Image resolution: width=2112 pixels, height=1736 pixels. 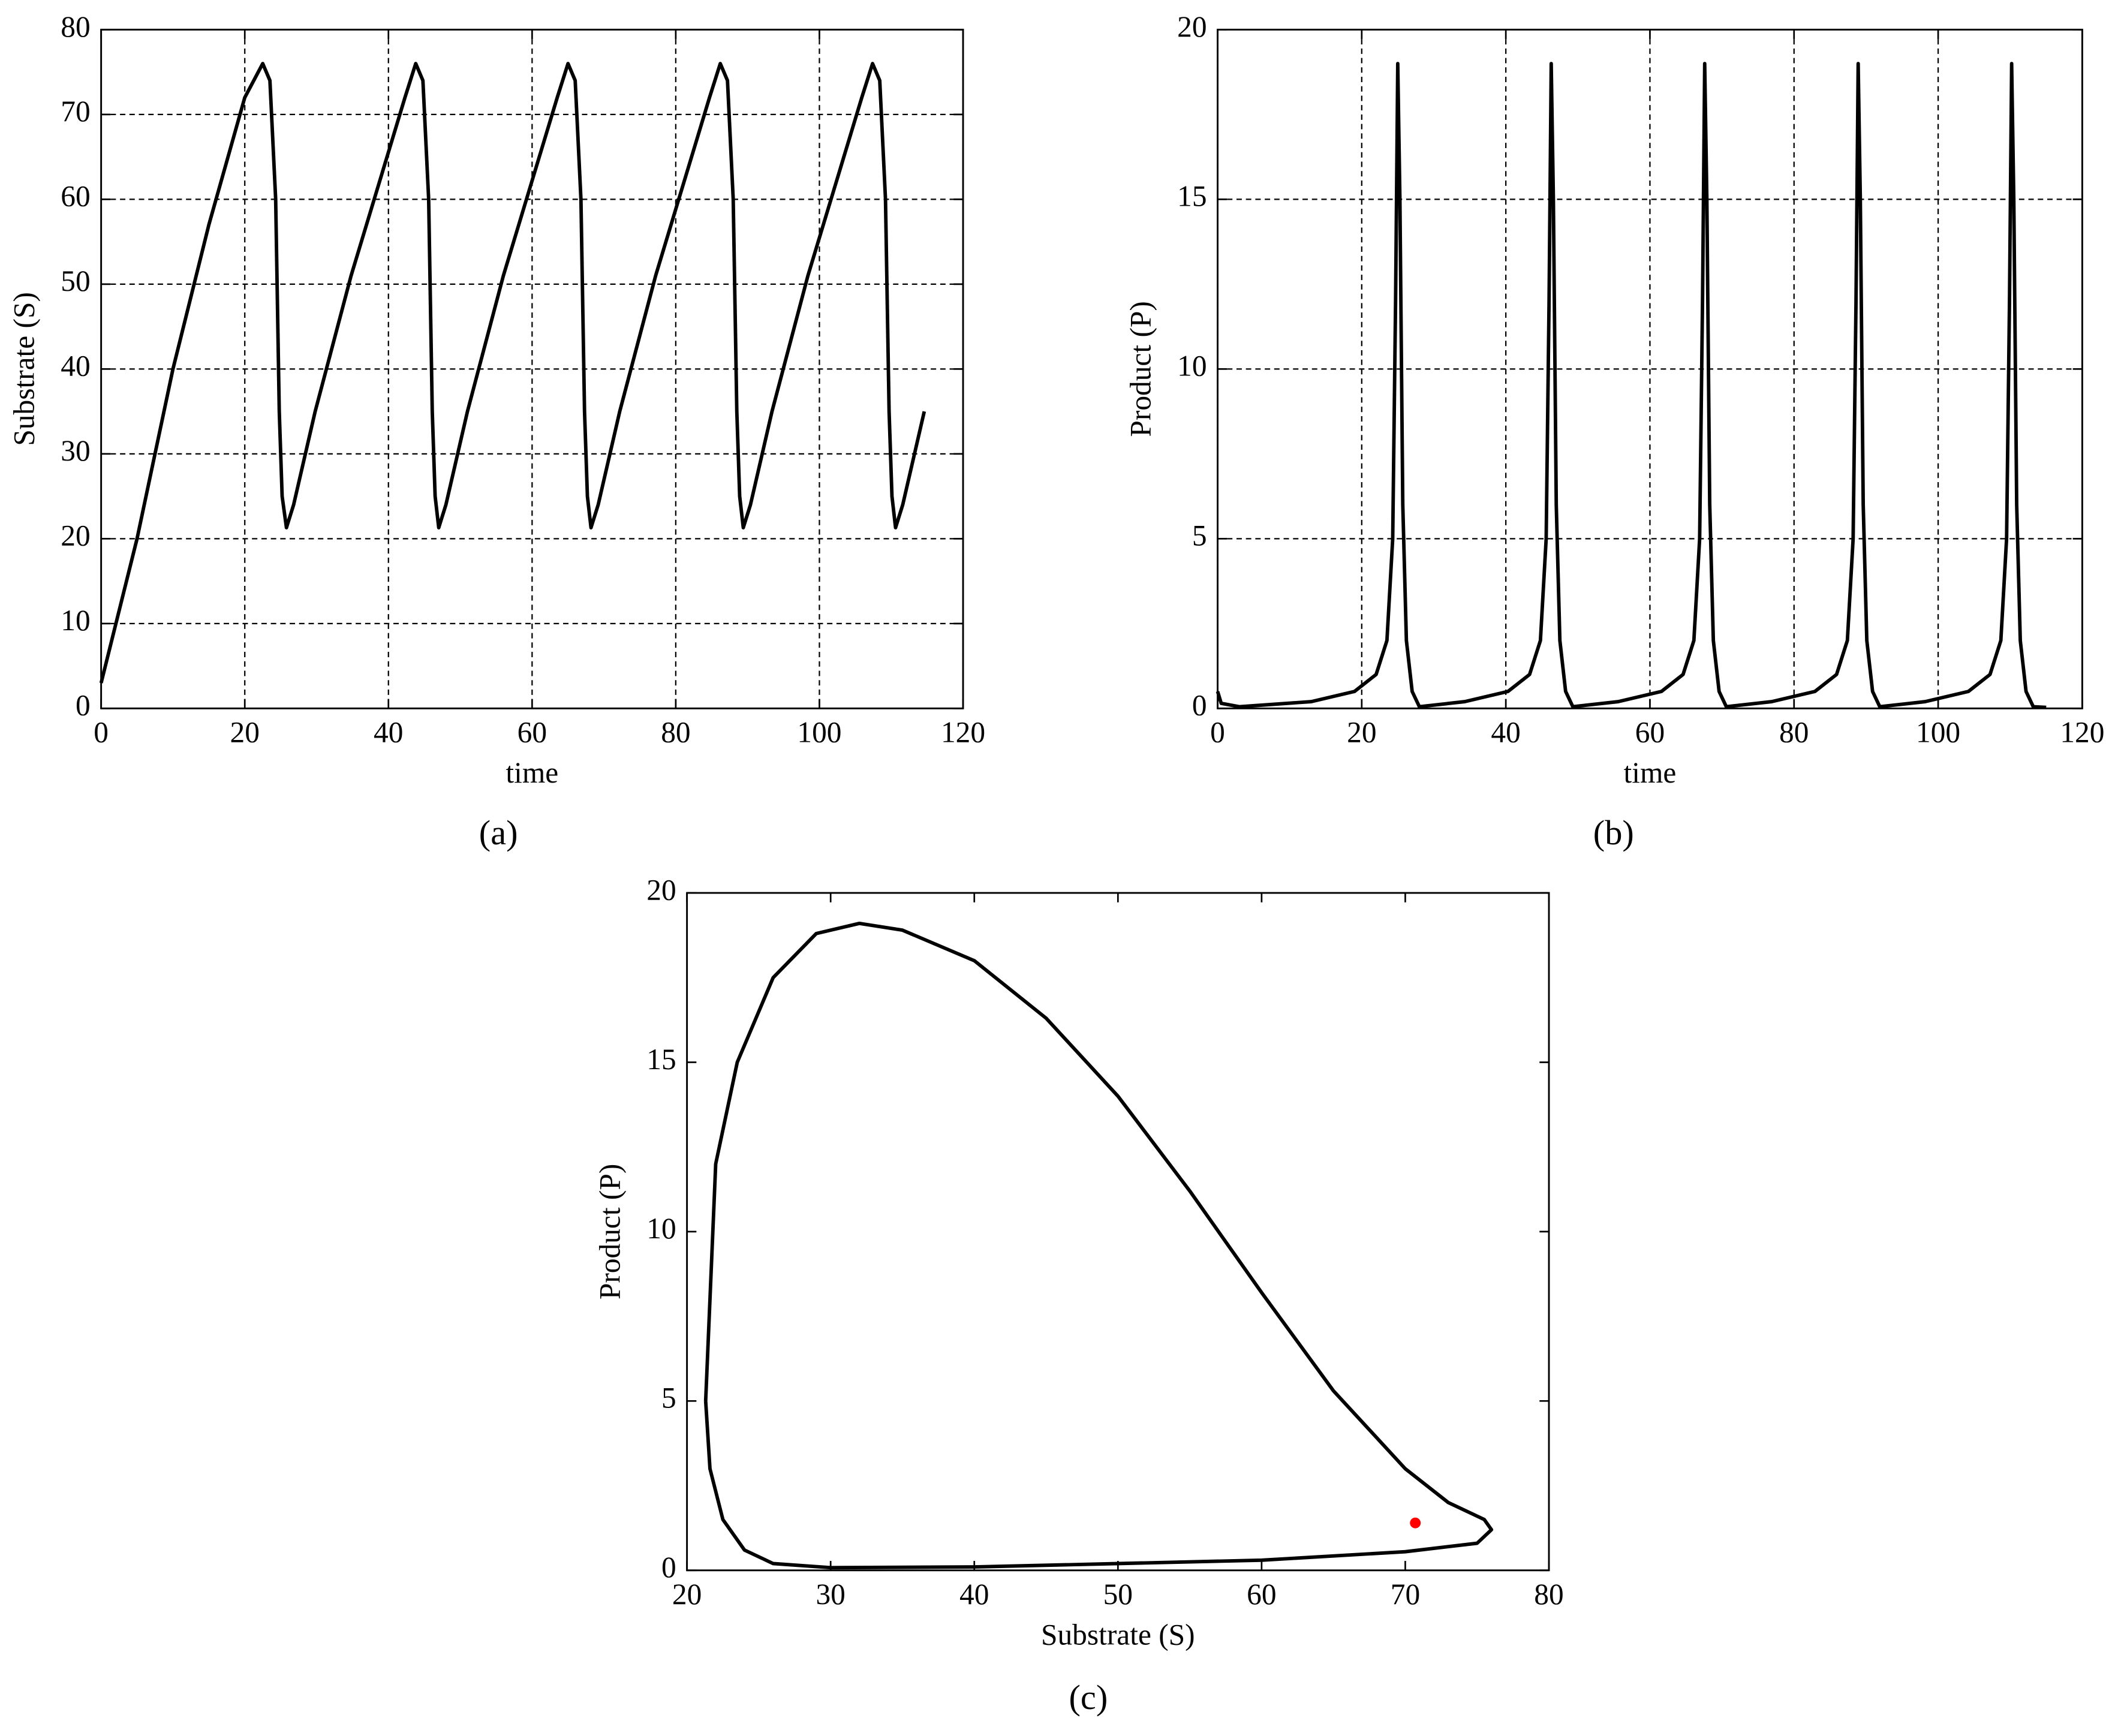 I want to click on panel-caption: (a), so click(x=499, y=832).